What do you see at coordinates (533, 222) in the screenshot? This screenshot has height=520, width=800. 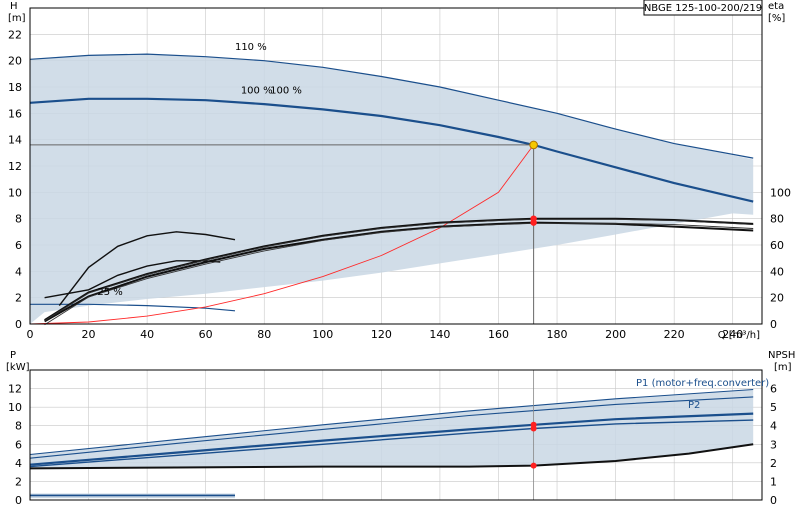 I see `efficiency-marker` at bounding box center [533, 222].